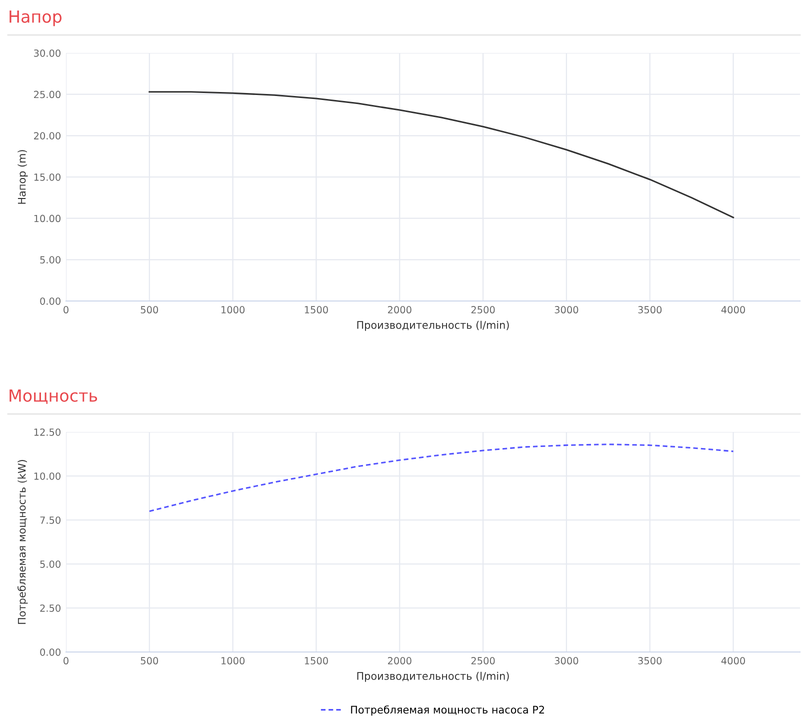 The width and height of the screenshot is (810, 723). I want to click on y-axis-title: Напор (m), so click(23, 177).